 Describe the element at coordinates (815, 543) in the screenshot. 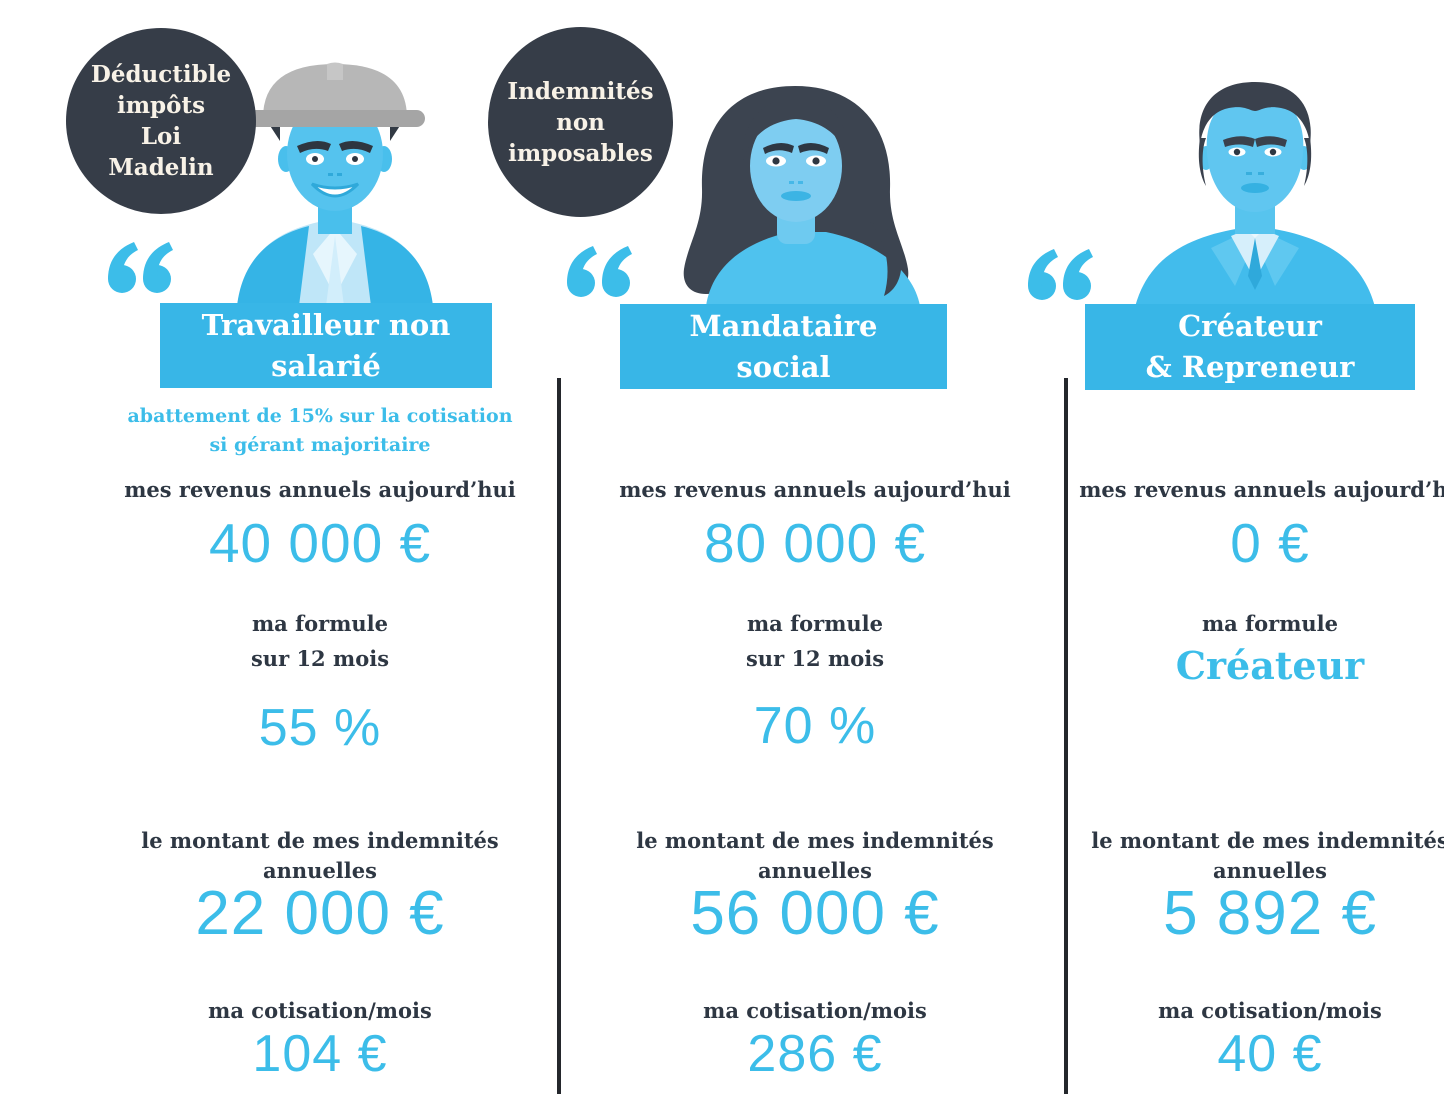

I see `revenue-value: 80 000 €` at that location.